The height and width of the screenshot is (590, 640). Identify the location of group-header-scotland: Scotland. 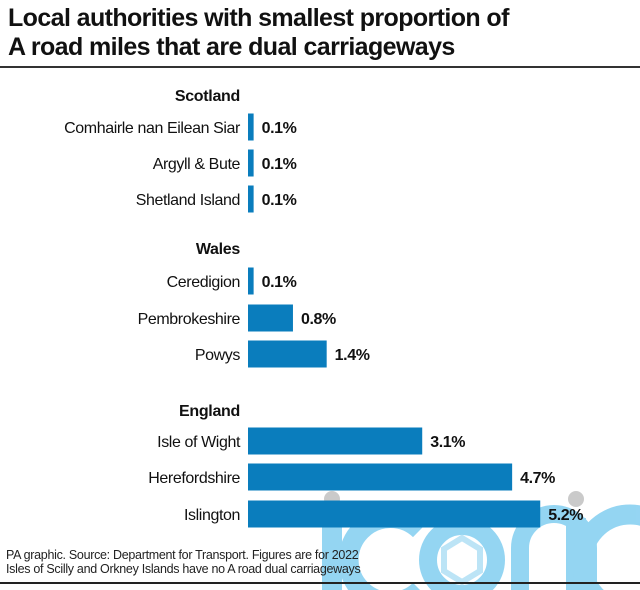
(207, 96).